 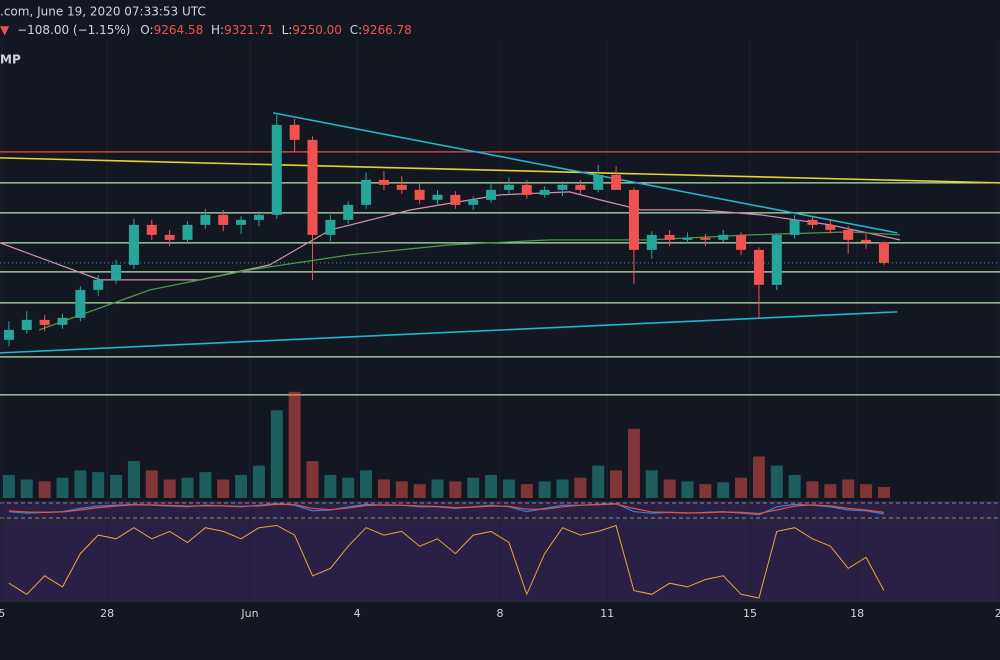 I want to click on ohlc-label: L:, so click(x=287, y=30).